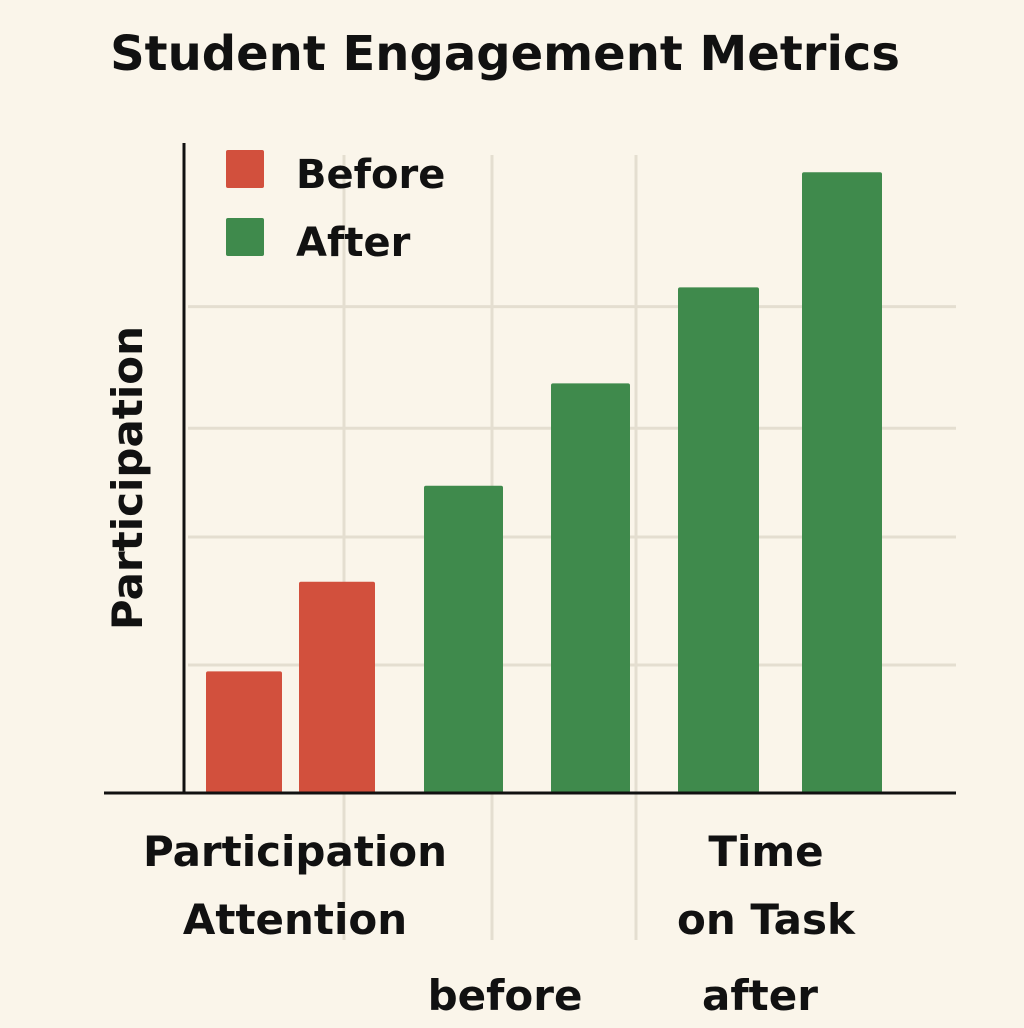  I want to click on x-tick-label: Attention, so click(295, 919).